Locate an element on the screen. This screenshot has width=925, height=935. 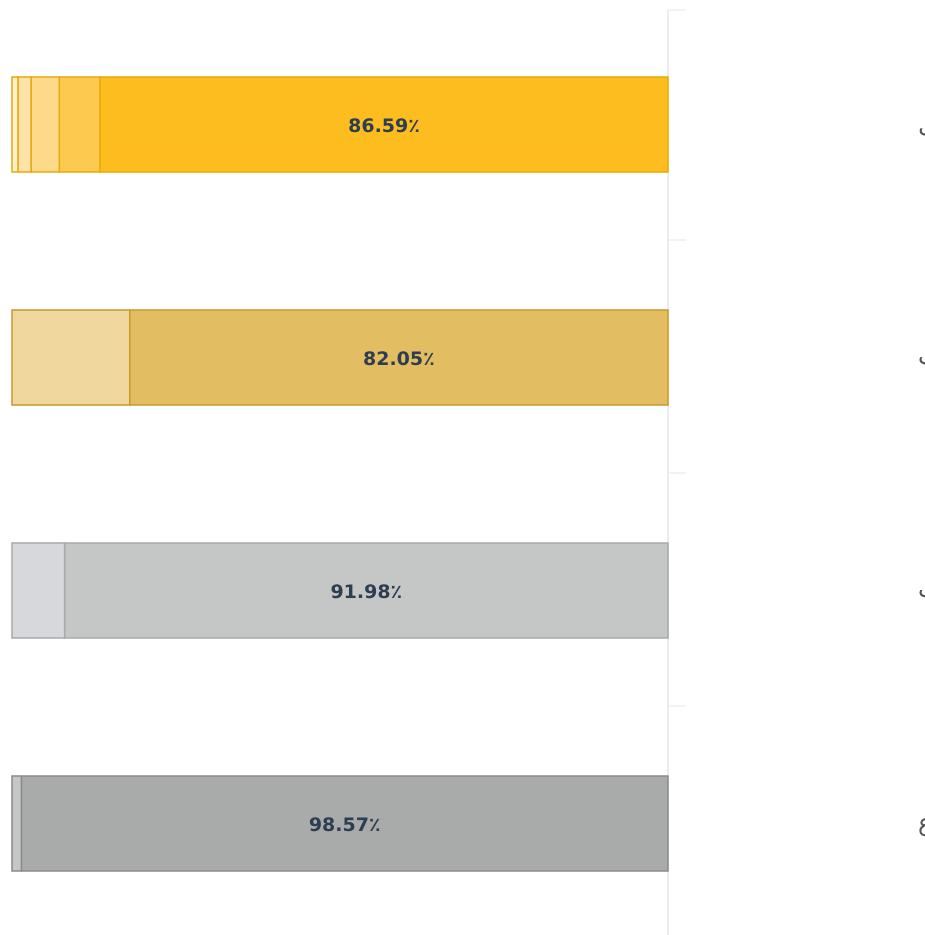
value-label: 98.57٪ is located at coordinates (345, 825).